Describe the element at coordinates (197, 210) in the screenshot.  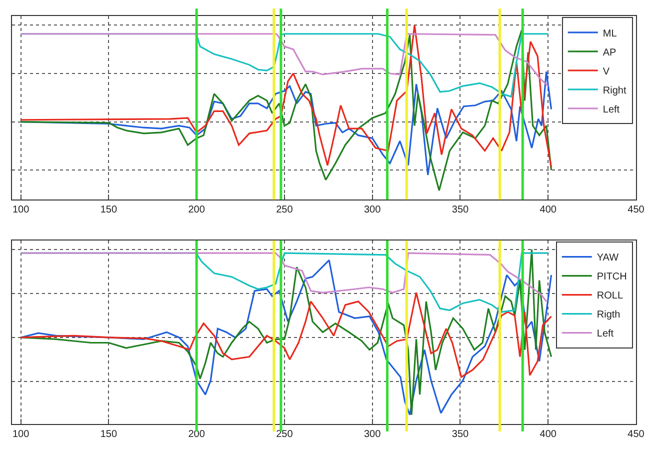
I see `x-tick-label: 200` at that location.